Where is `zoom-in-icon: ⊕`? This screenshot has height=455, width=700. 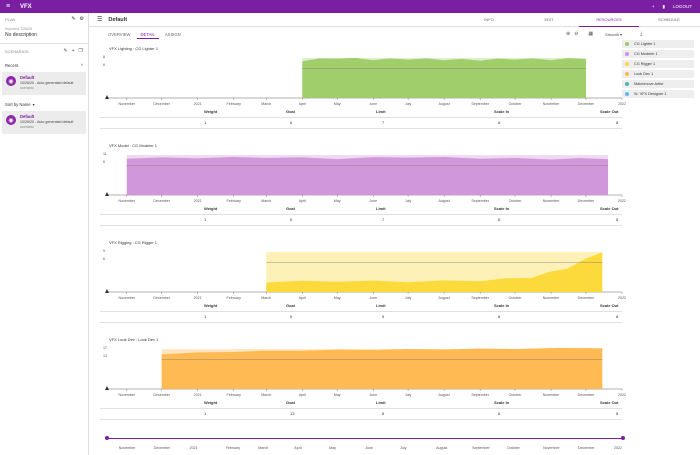 zoom-in-icon: ⊕ is located at coordinates (568, 34).